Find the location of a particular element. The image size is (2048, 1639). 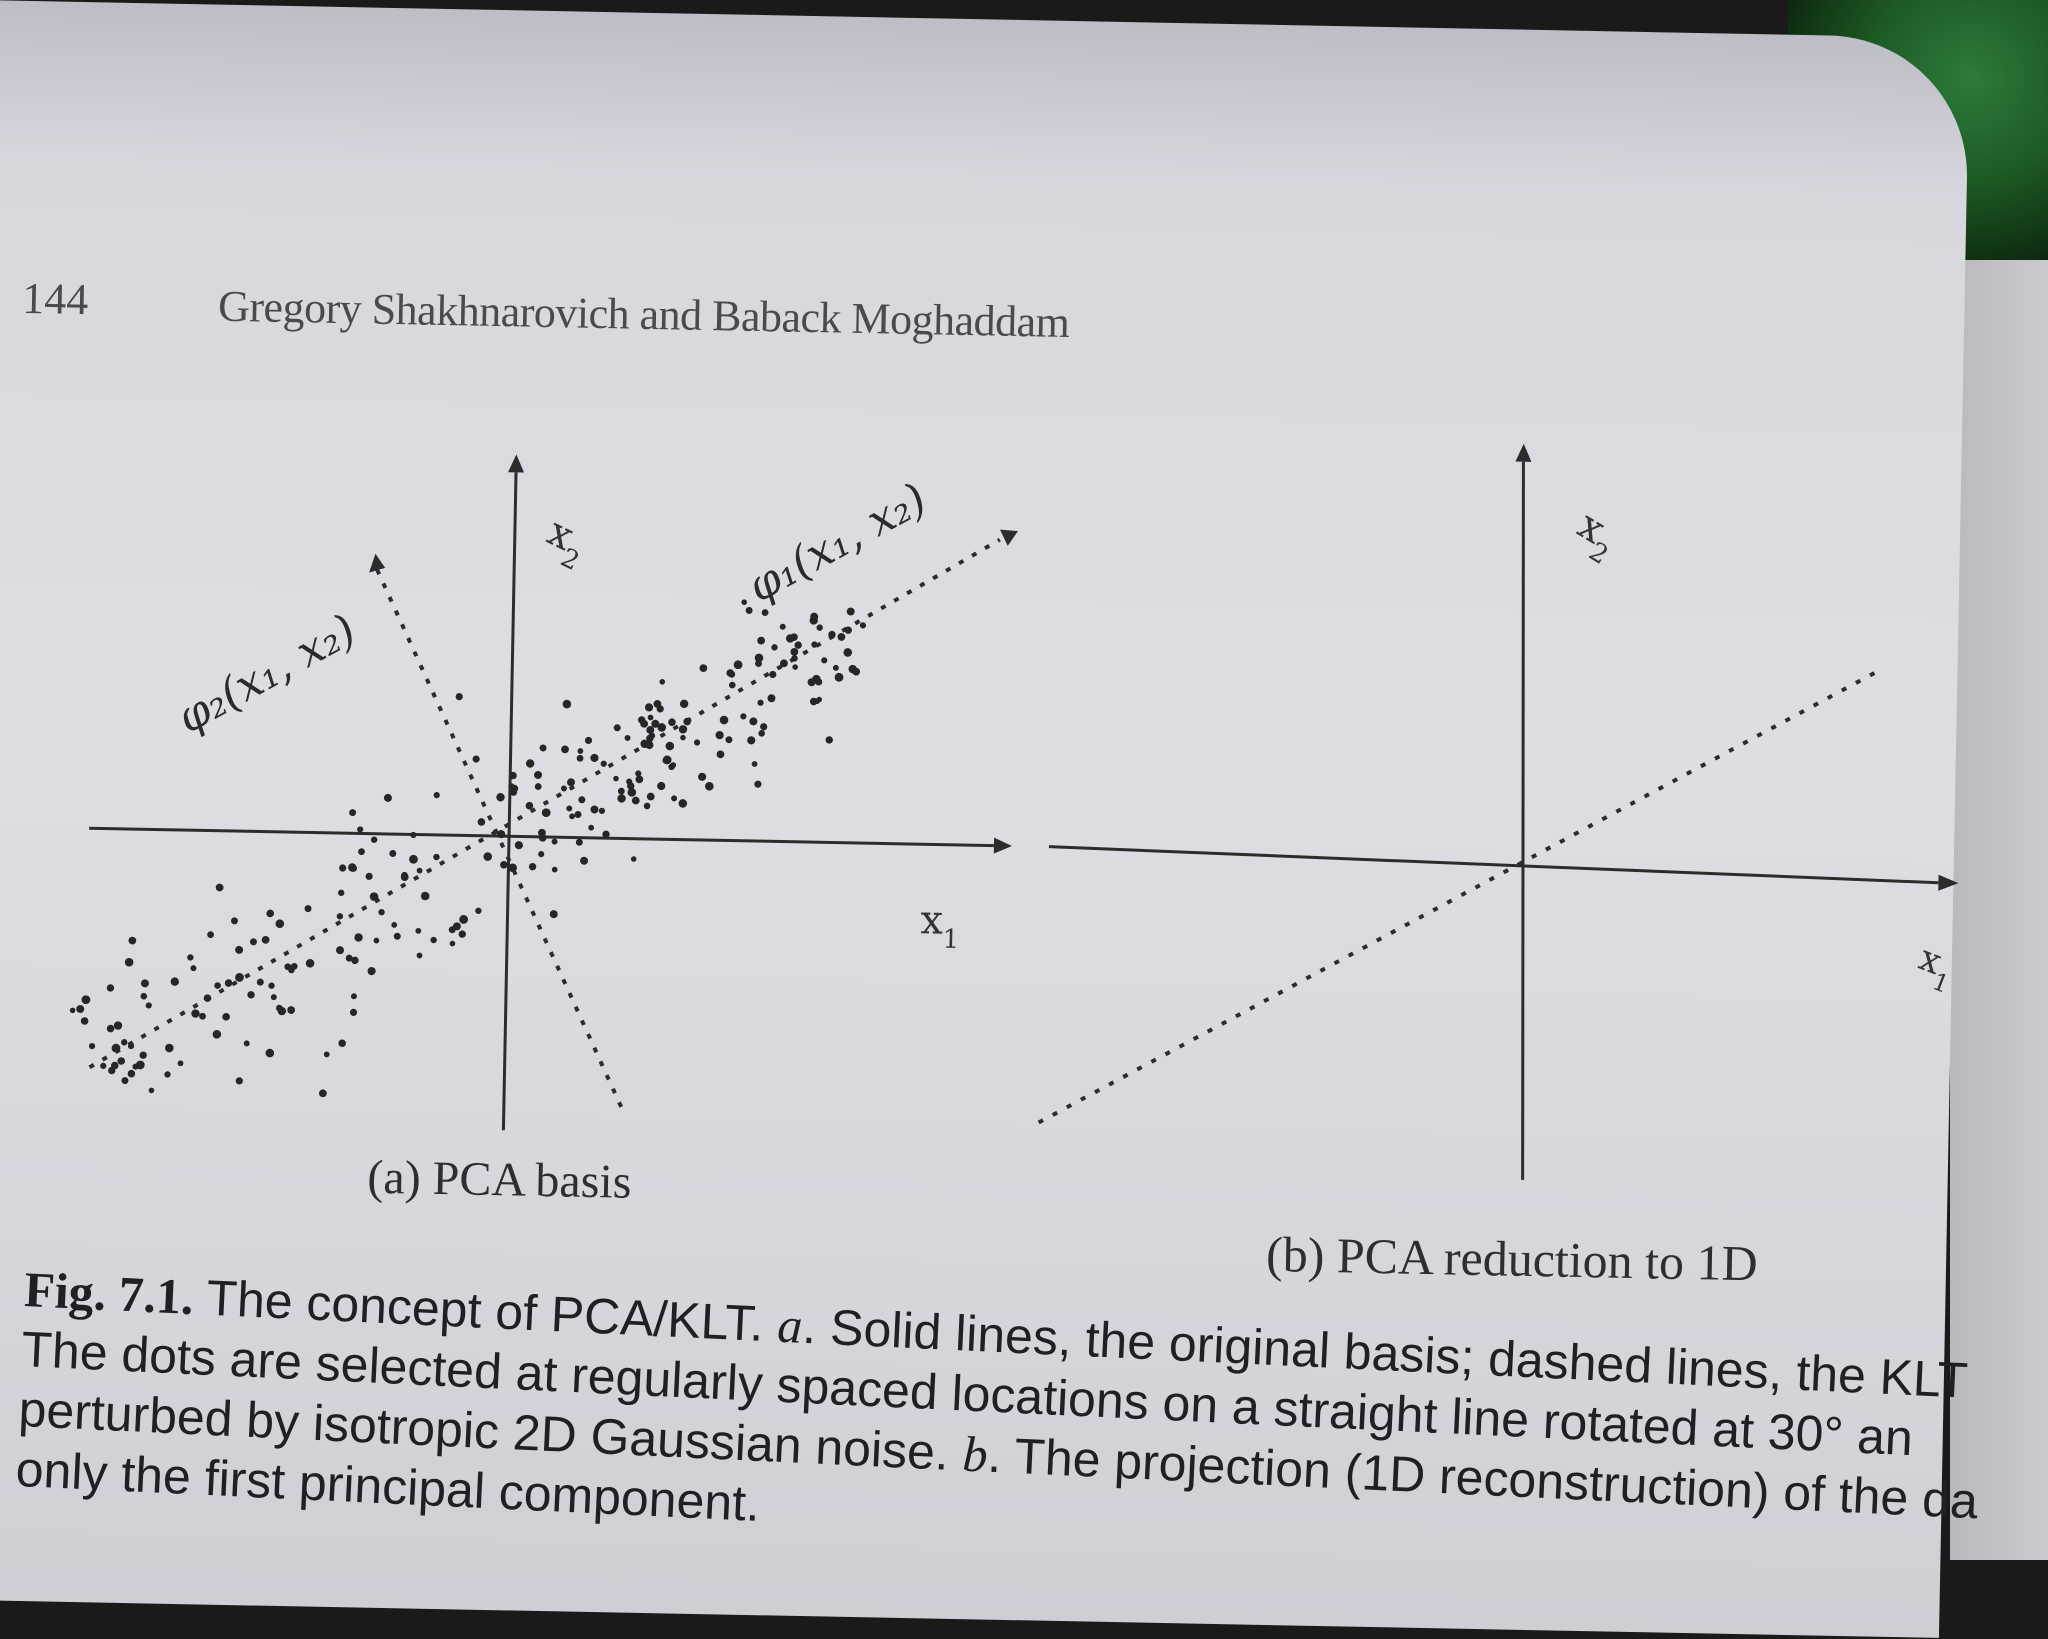

next-page-edge is located at coordinates (1999, 910).